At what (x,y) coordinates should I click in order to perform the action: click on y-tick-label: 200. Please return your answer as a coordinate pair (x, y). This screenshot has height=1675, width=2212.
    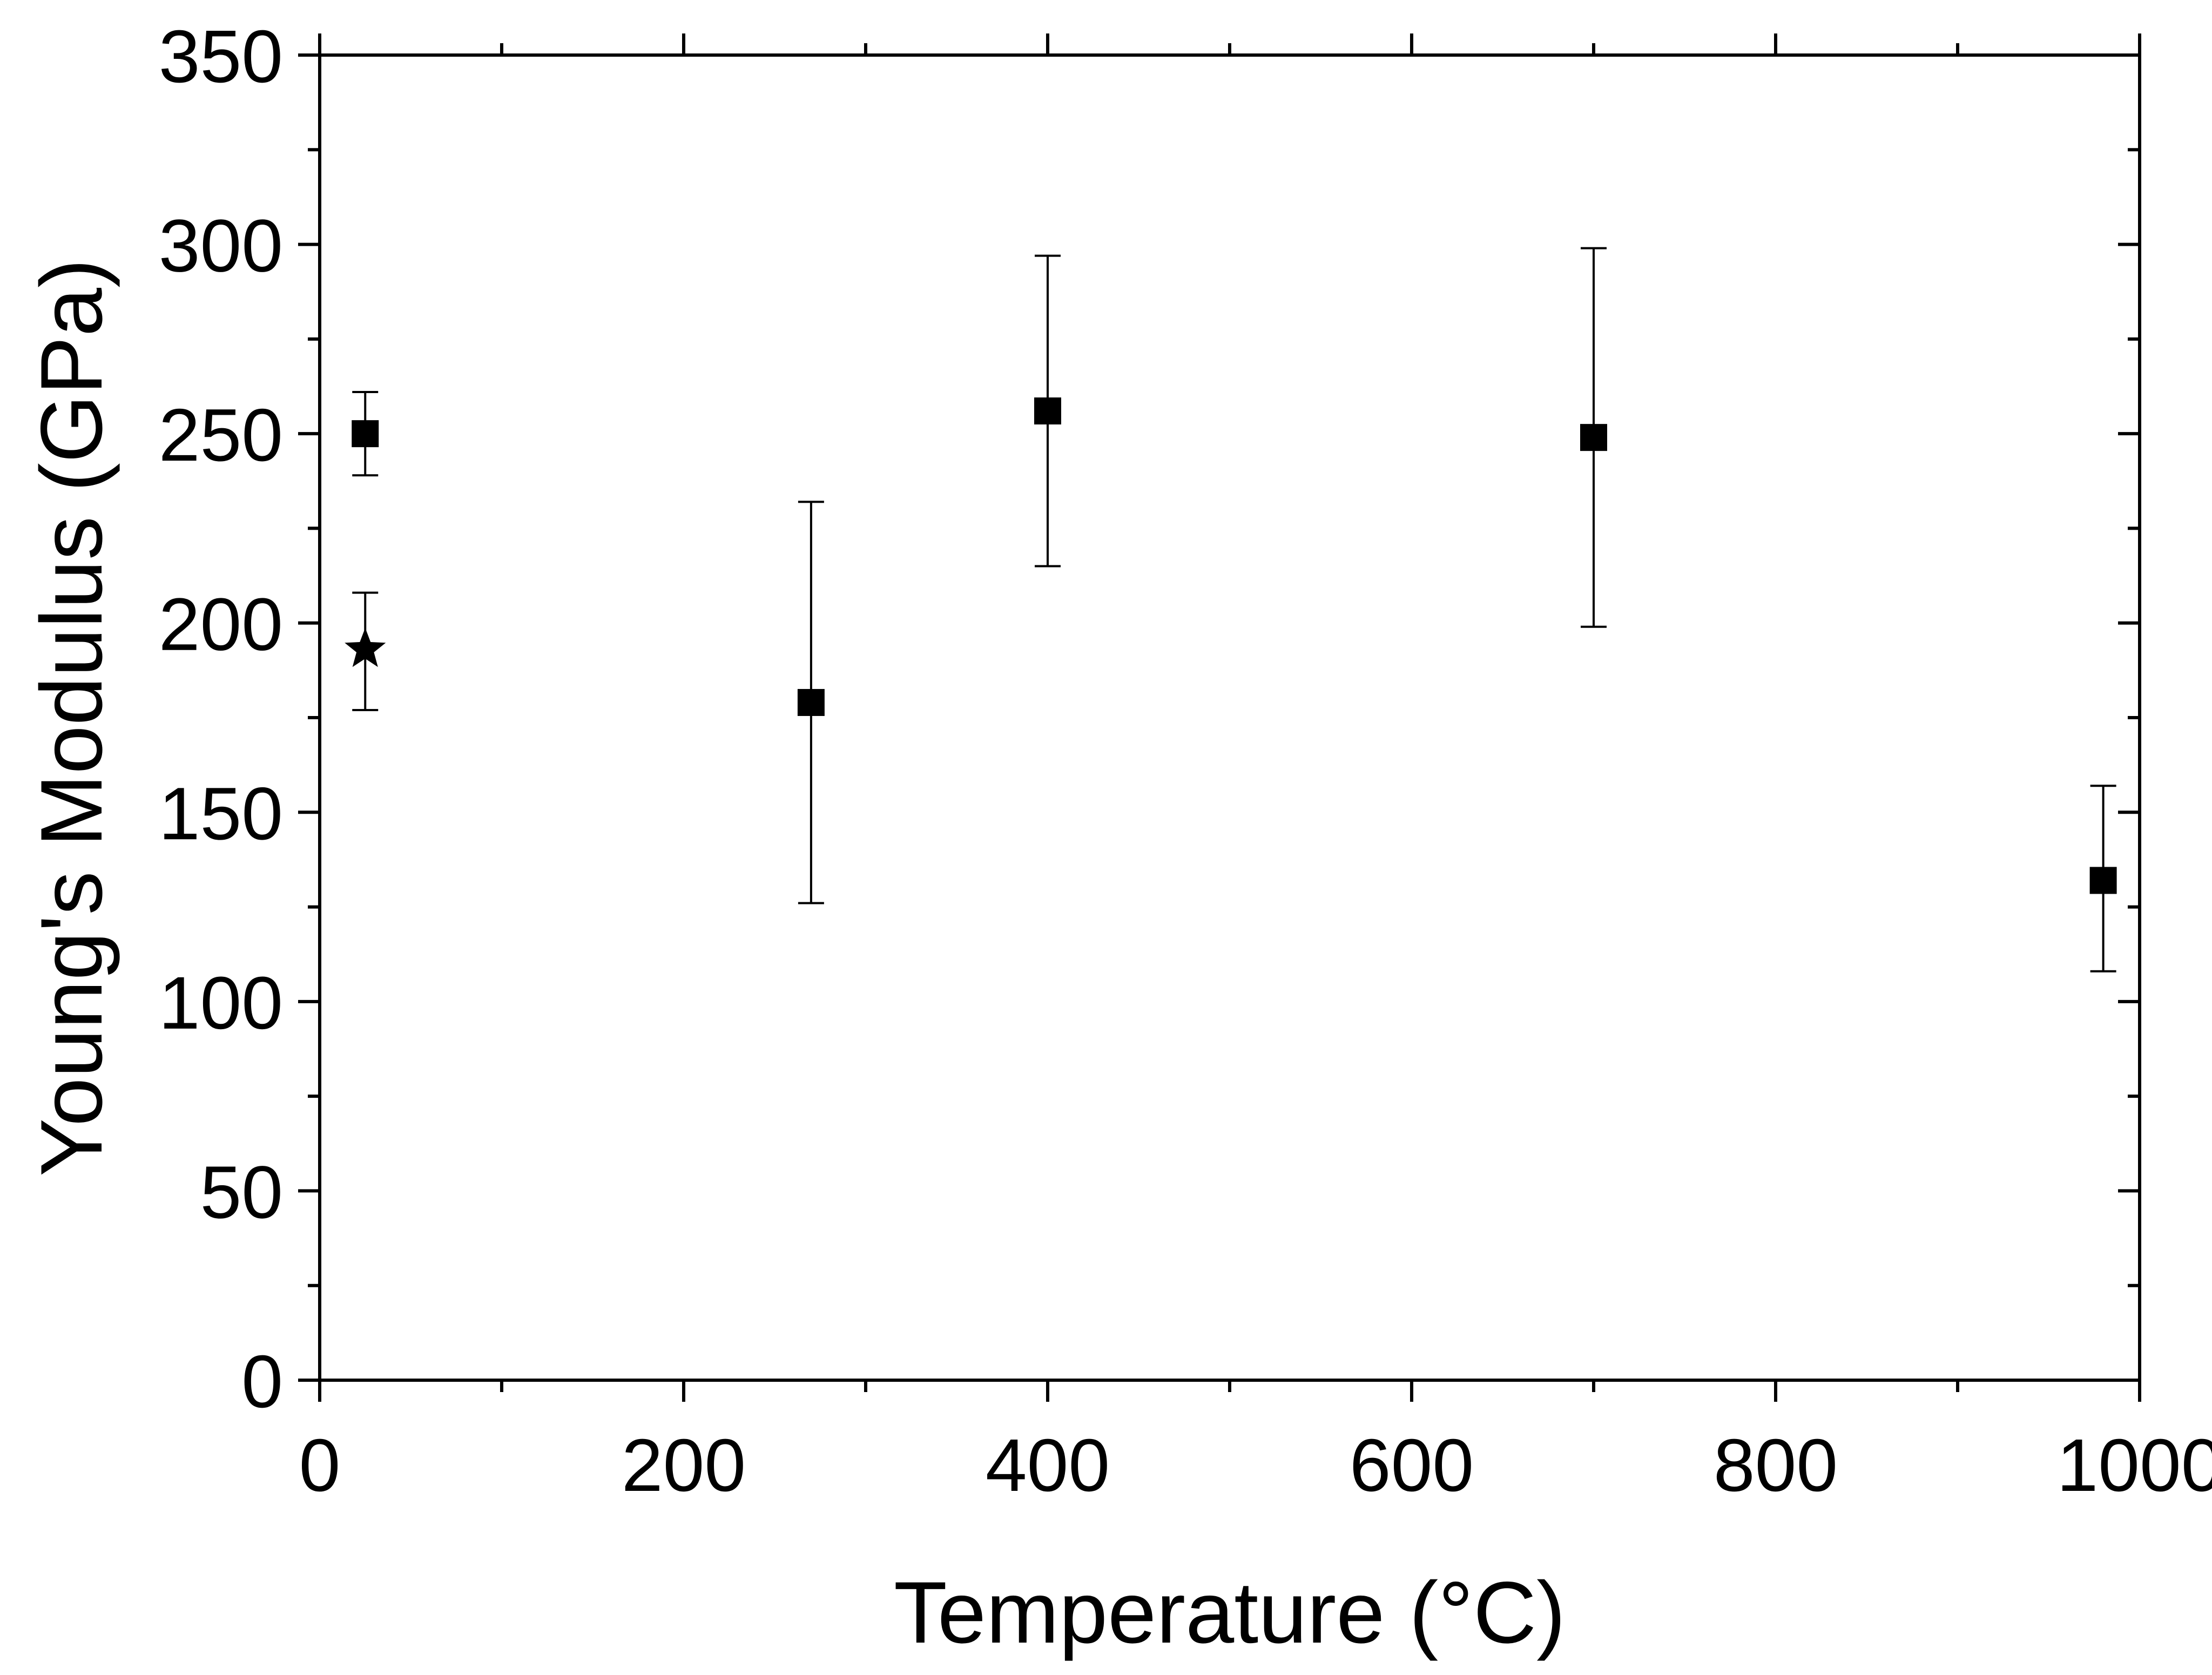
    Looking at the image, I should click on (221, 624).